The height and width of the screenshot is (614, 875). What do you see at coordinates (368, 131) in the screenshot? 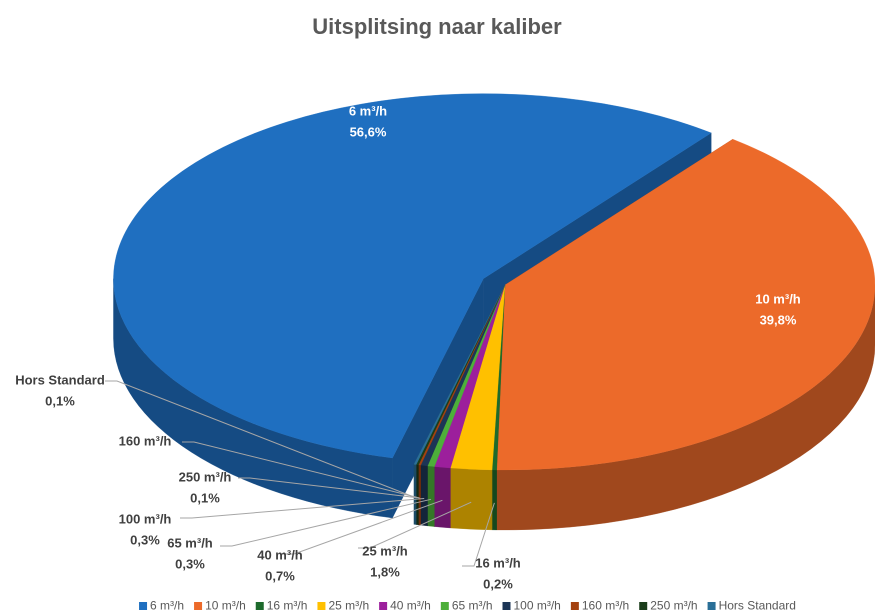
I see `data-label-value: 56,6%` at bounding box center [368, 131].